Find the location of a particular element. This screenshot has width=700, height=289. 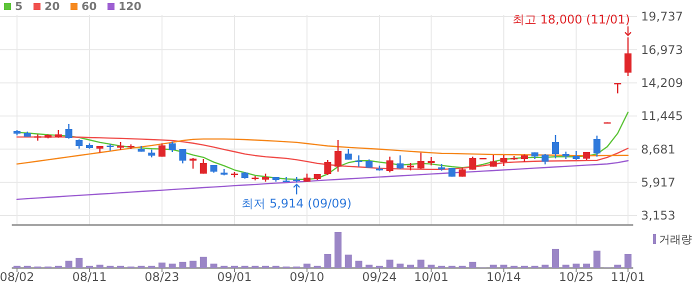

y-tick-label: 8,681 is located at coordinates (658, 149).